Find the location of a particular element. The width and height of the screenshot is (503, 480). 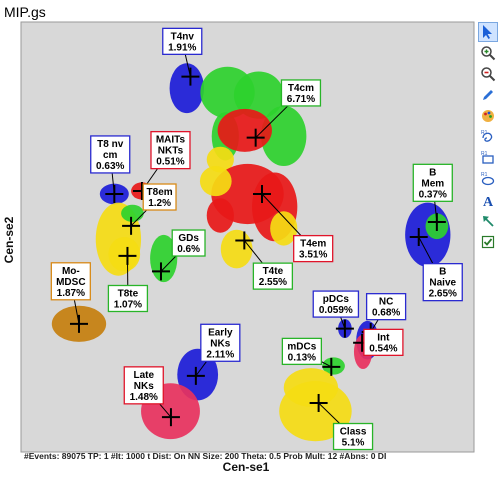

label-text-bnaive-1: Naive is located at coordinates (442, 283).